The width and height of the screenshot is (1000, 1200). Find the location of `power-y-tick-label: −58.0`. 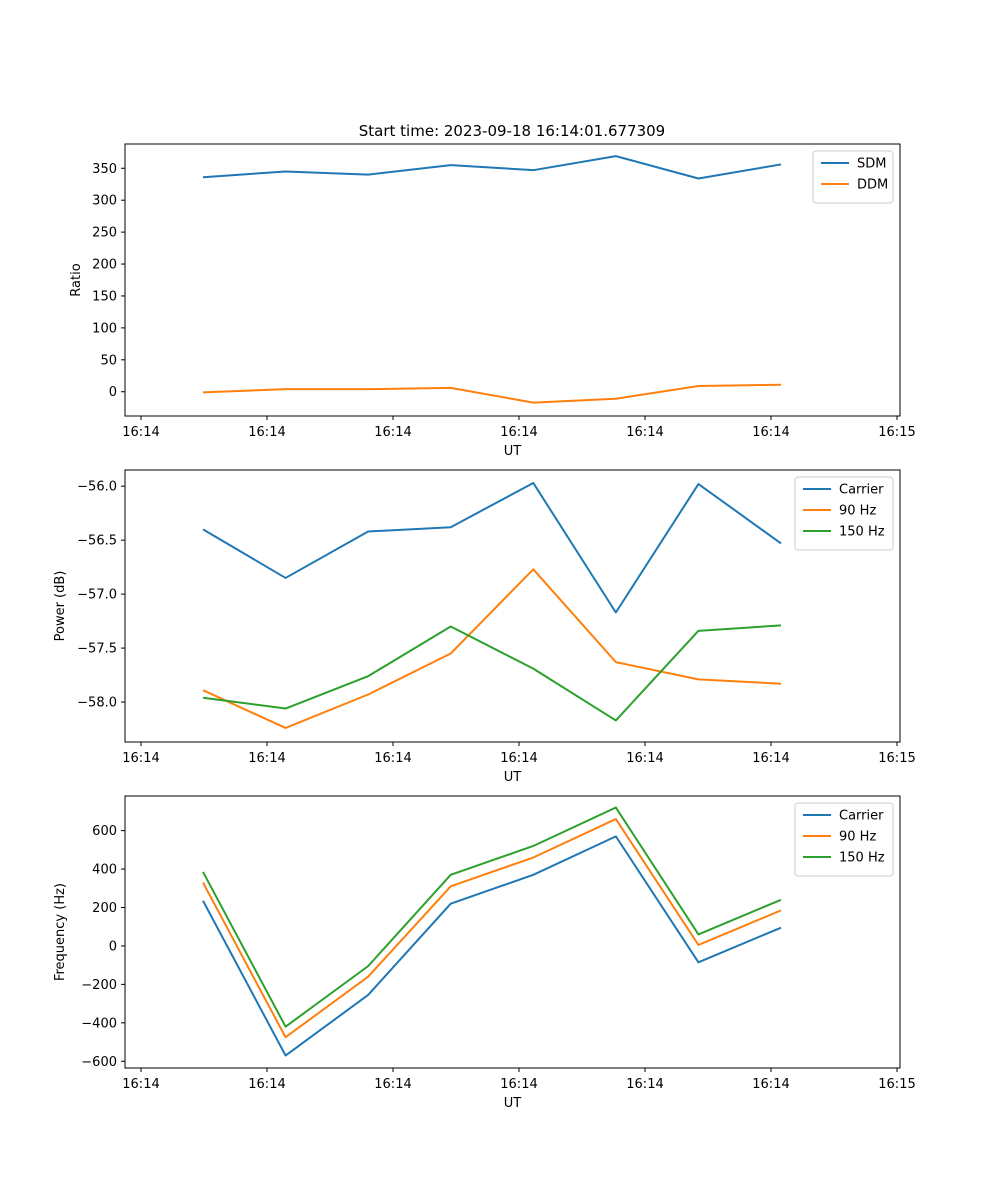

power-y-tick-label: −58.0 is located at coordinates (97, 703).